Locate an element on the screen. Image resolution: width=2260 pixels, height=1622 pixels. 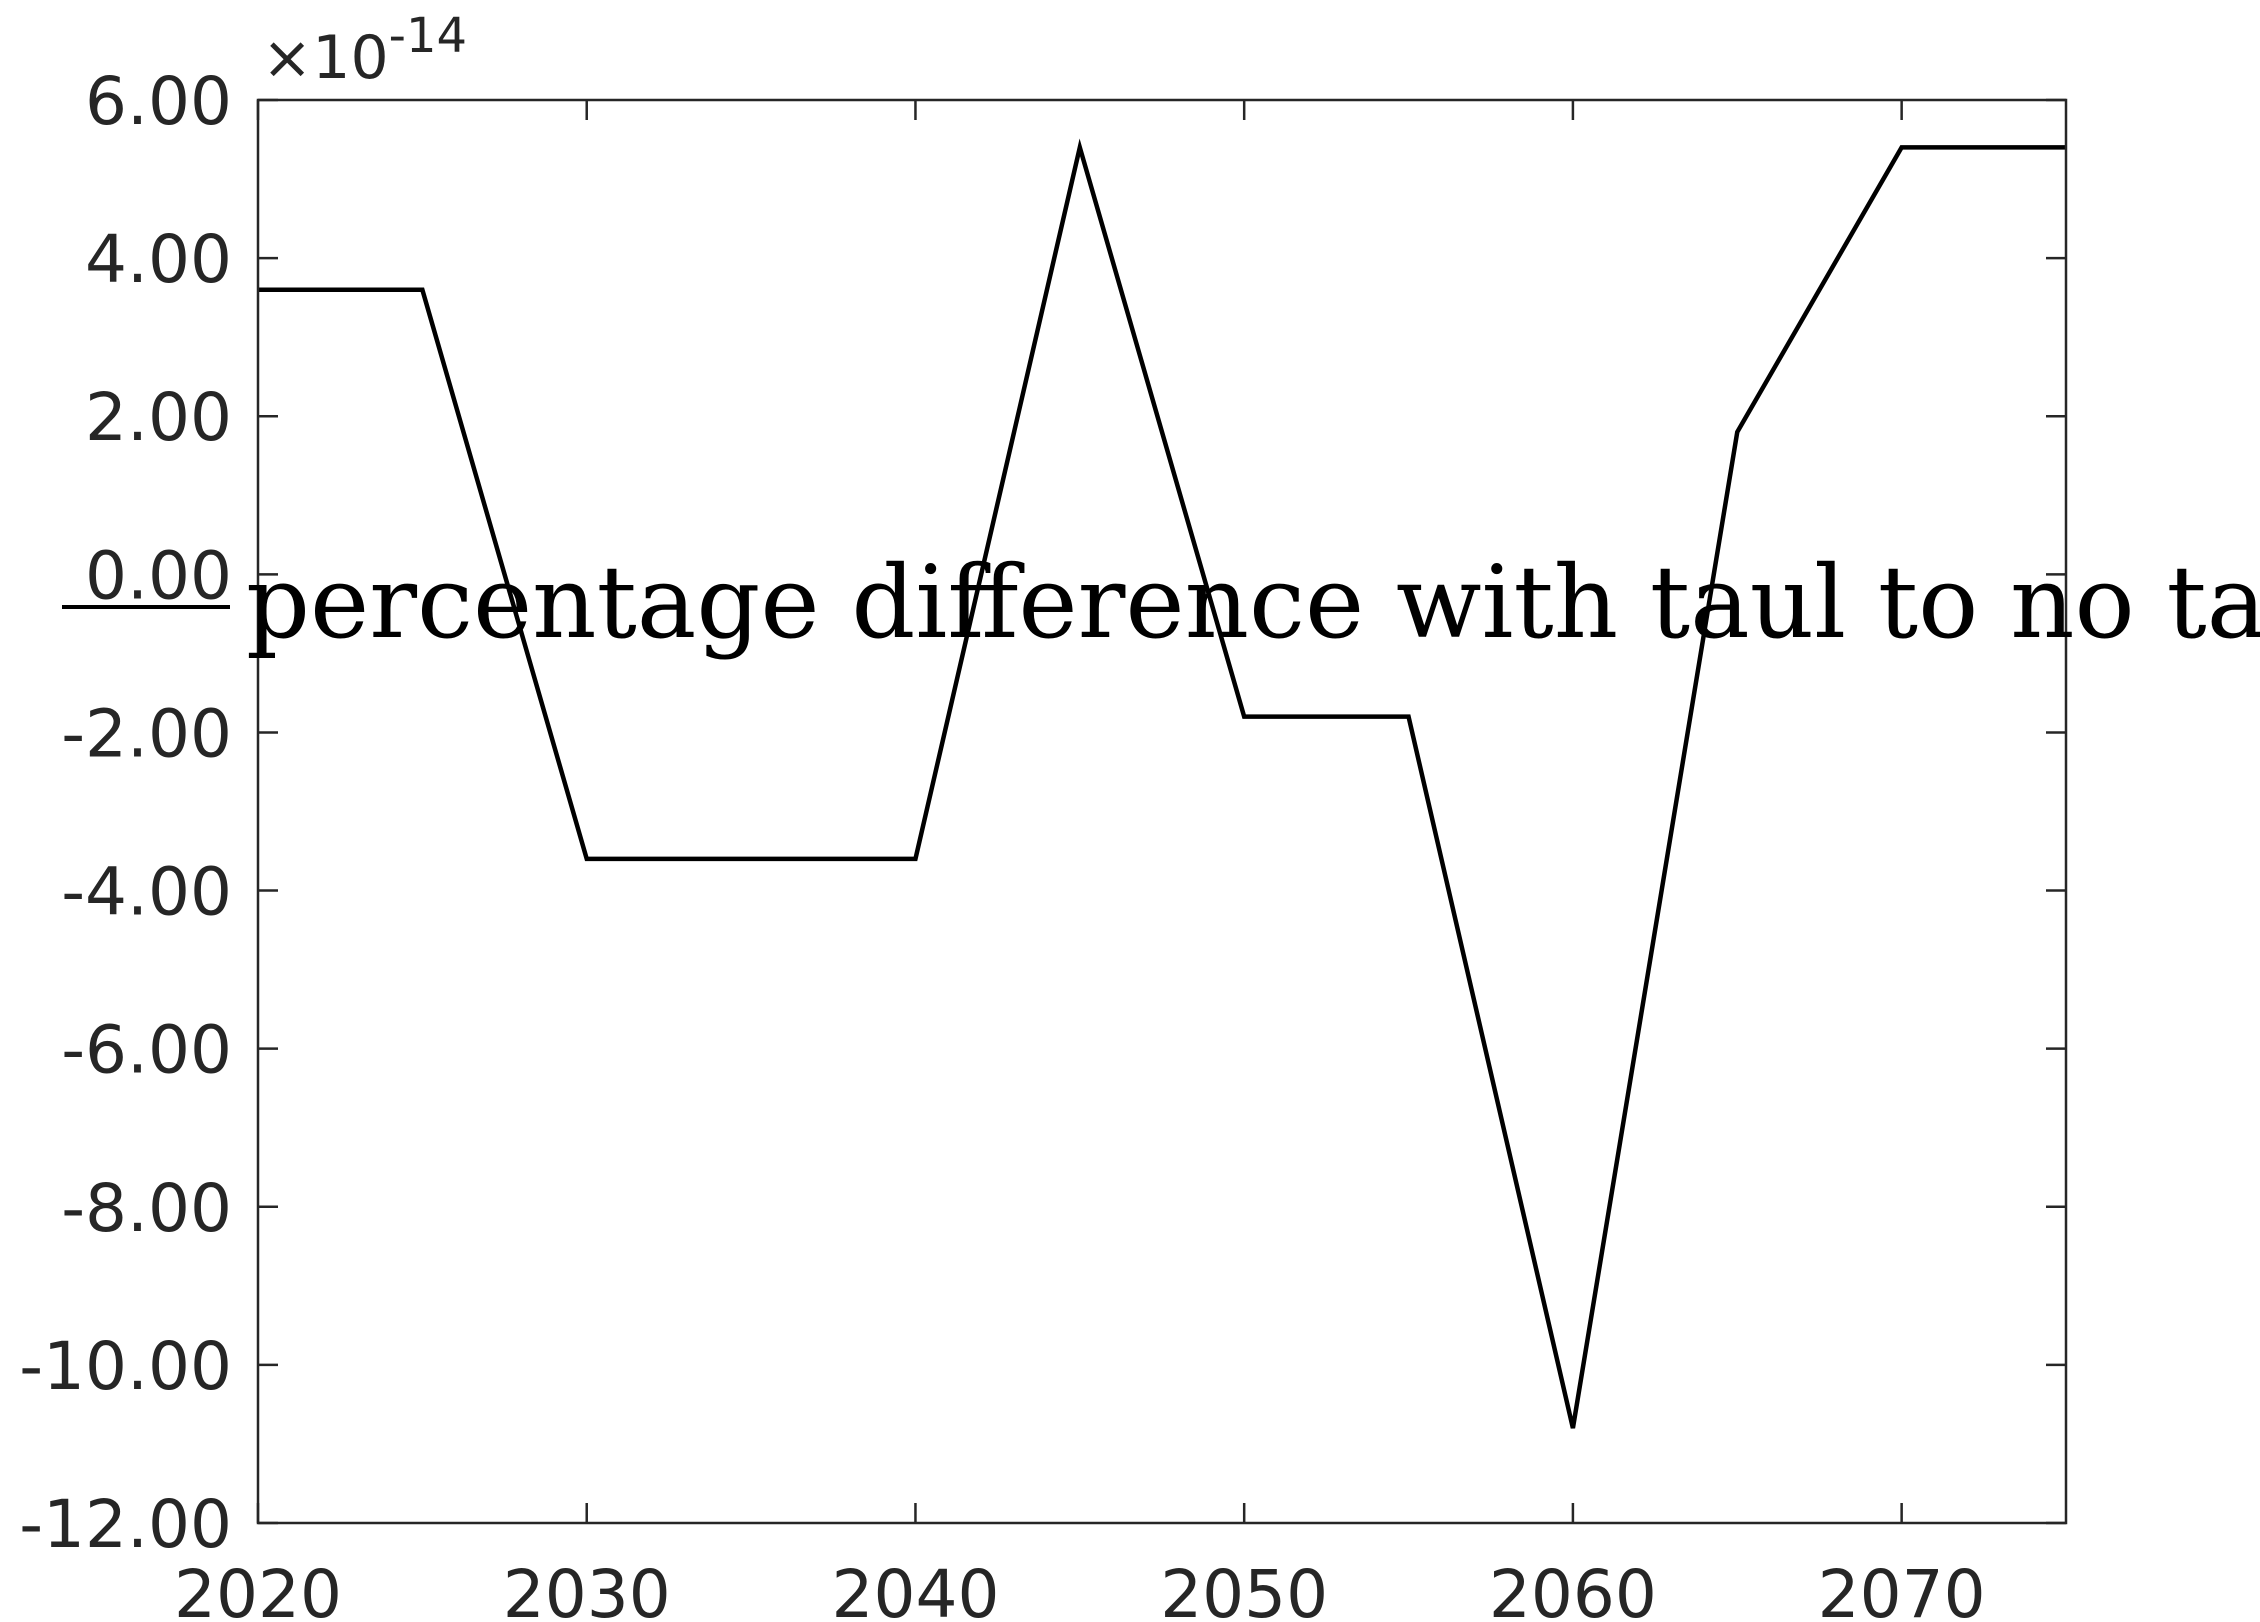
y-exponent-power: -14 is located at coordinates (428, 36).